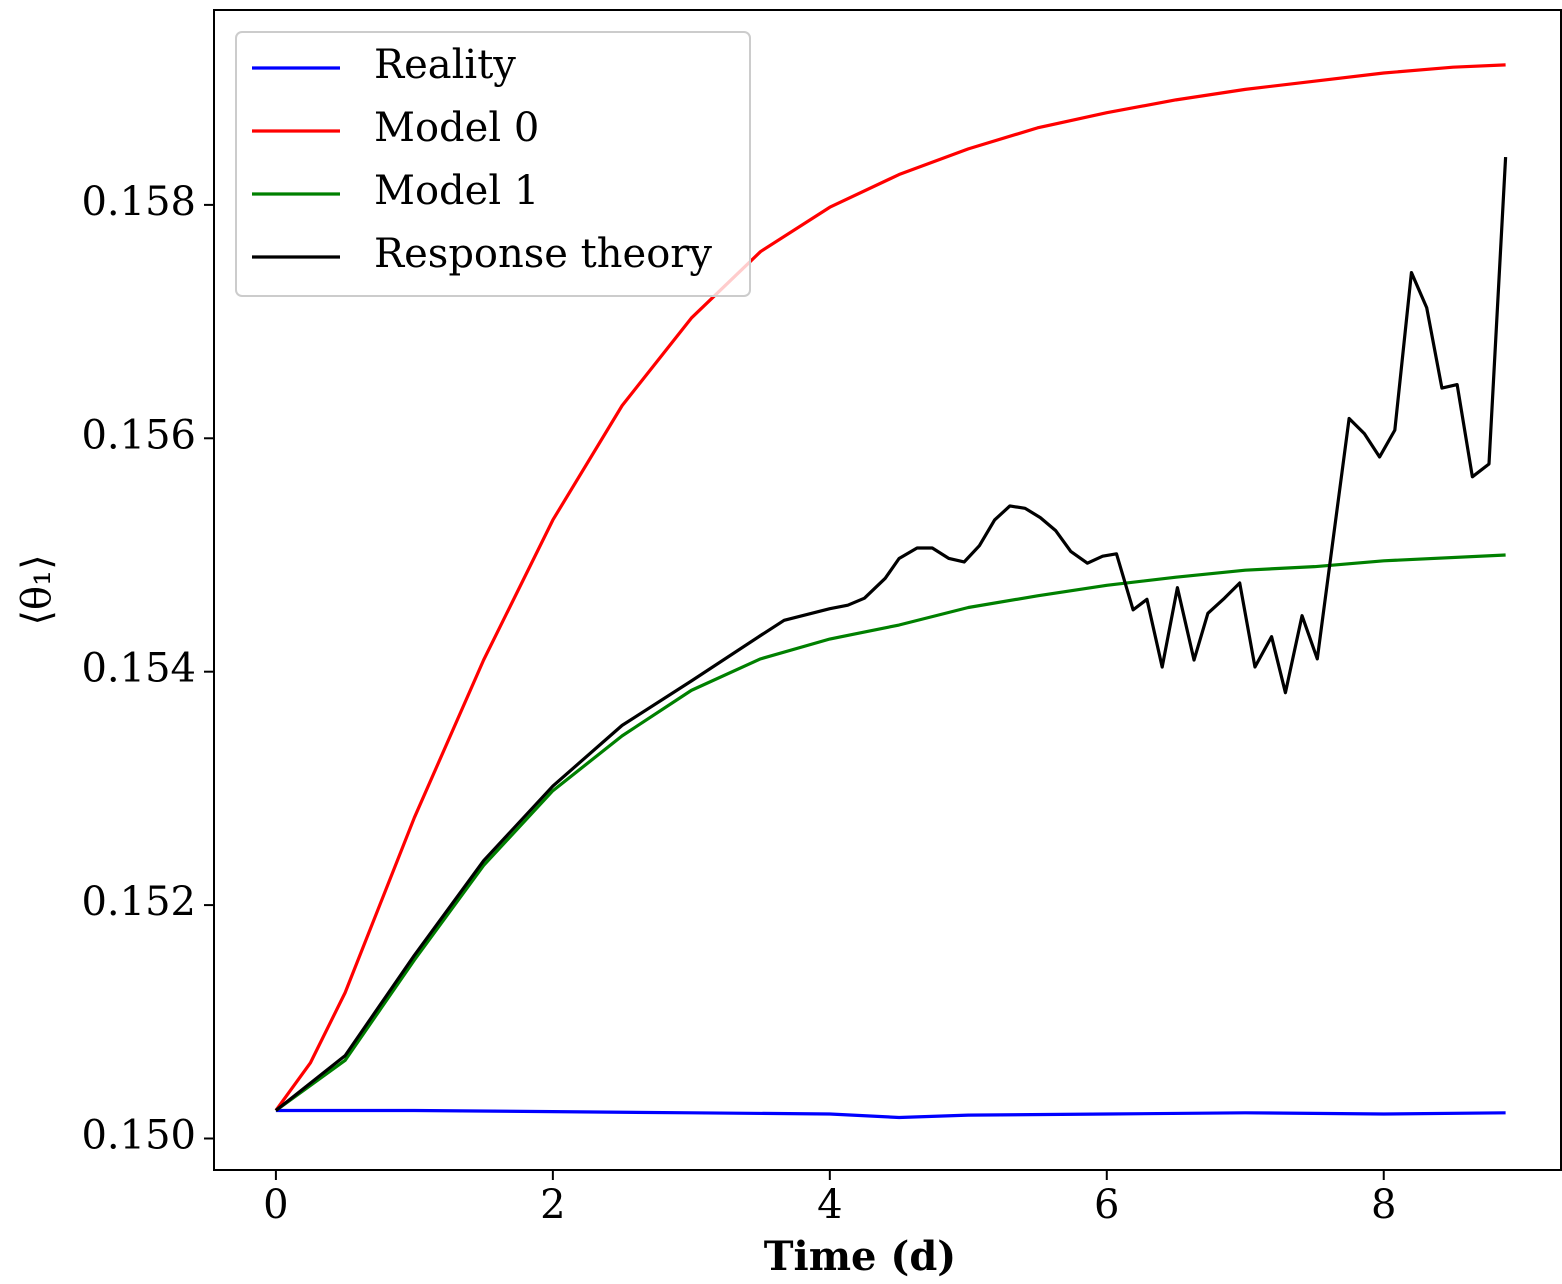 Image resolution: width=1562 pixels, height=1284 pixels. Describe the element at coordinates (37, 589) in the screenshot. I see `y-axis-label: ⟨θ₁⟩` at that location.